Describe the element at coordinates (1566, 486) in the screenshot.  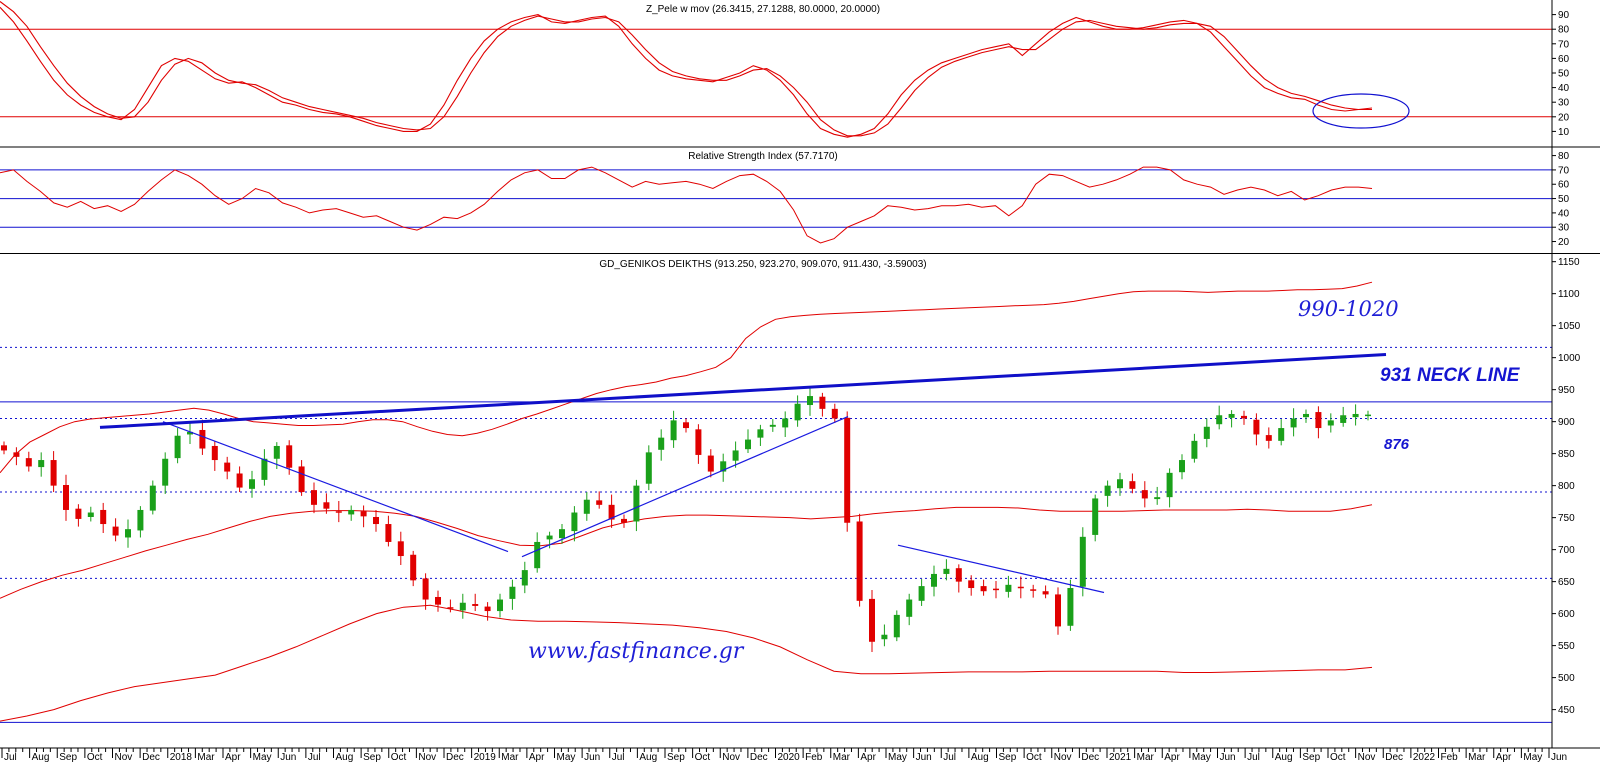
I see `y-tick-label: 800` at that location.